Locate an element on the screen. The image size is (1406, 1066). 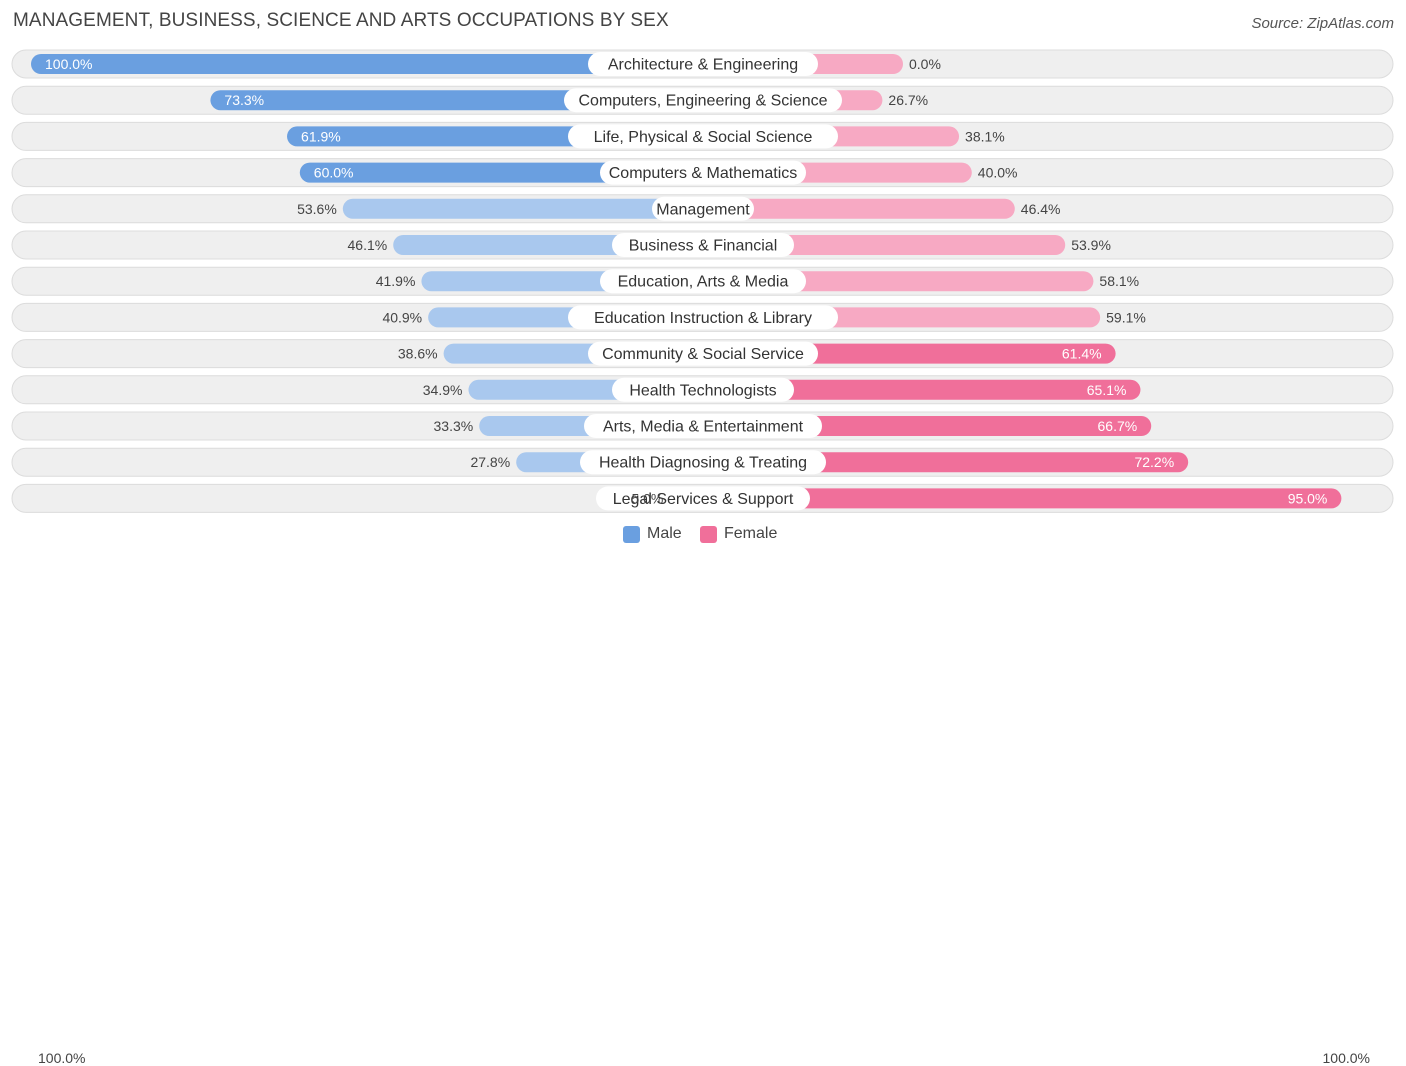
bar-row: Architecture & Engineering 100.0% 0.0% is located at coordinates (702, 64).